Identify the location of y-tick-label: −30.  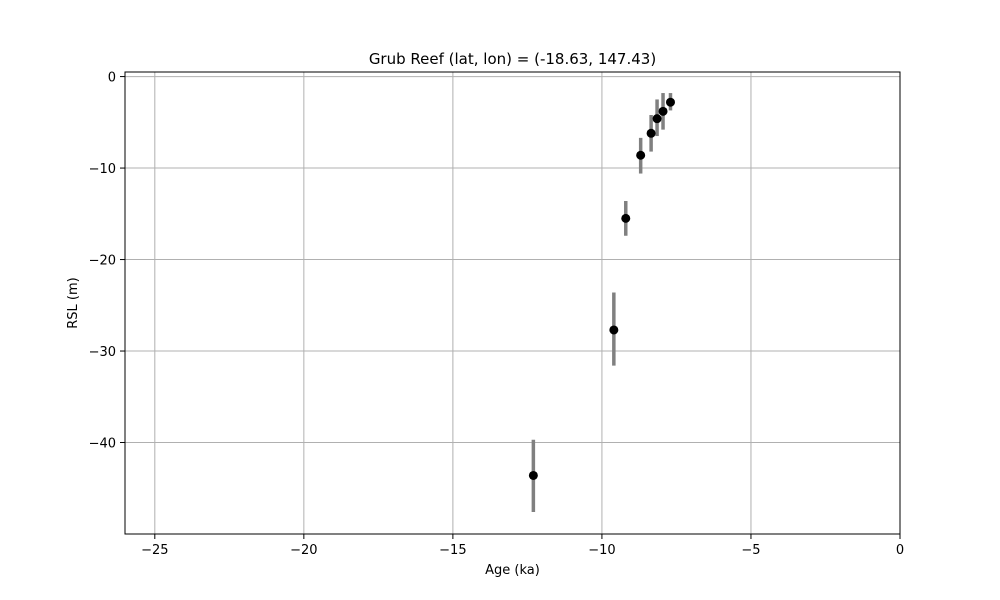
(102, 352).